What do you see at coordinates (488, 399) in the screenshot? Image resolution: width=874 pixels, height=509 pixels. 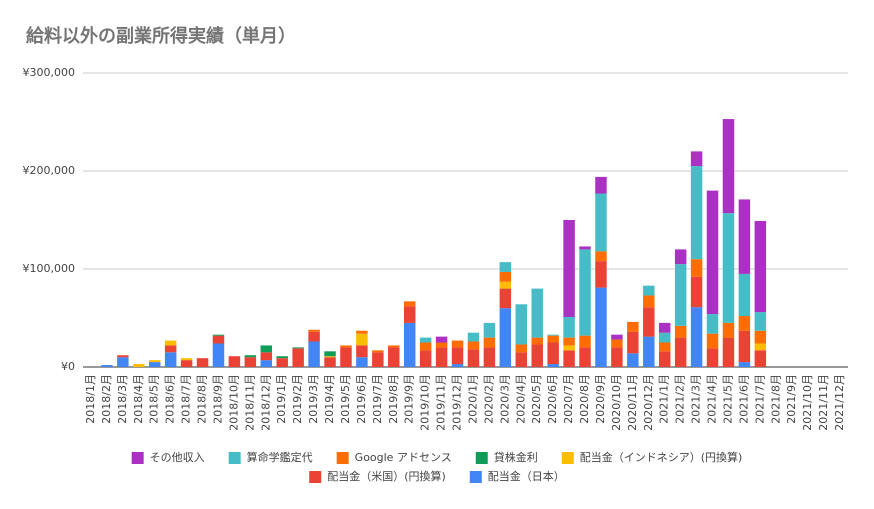 I see `x-tick-label: 2020/2月` at bounding box center [488, 399].